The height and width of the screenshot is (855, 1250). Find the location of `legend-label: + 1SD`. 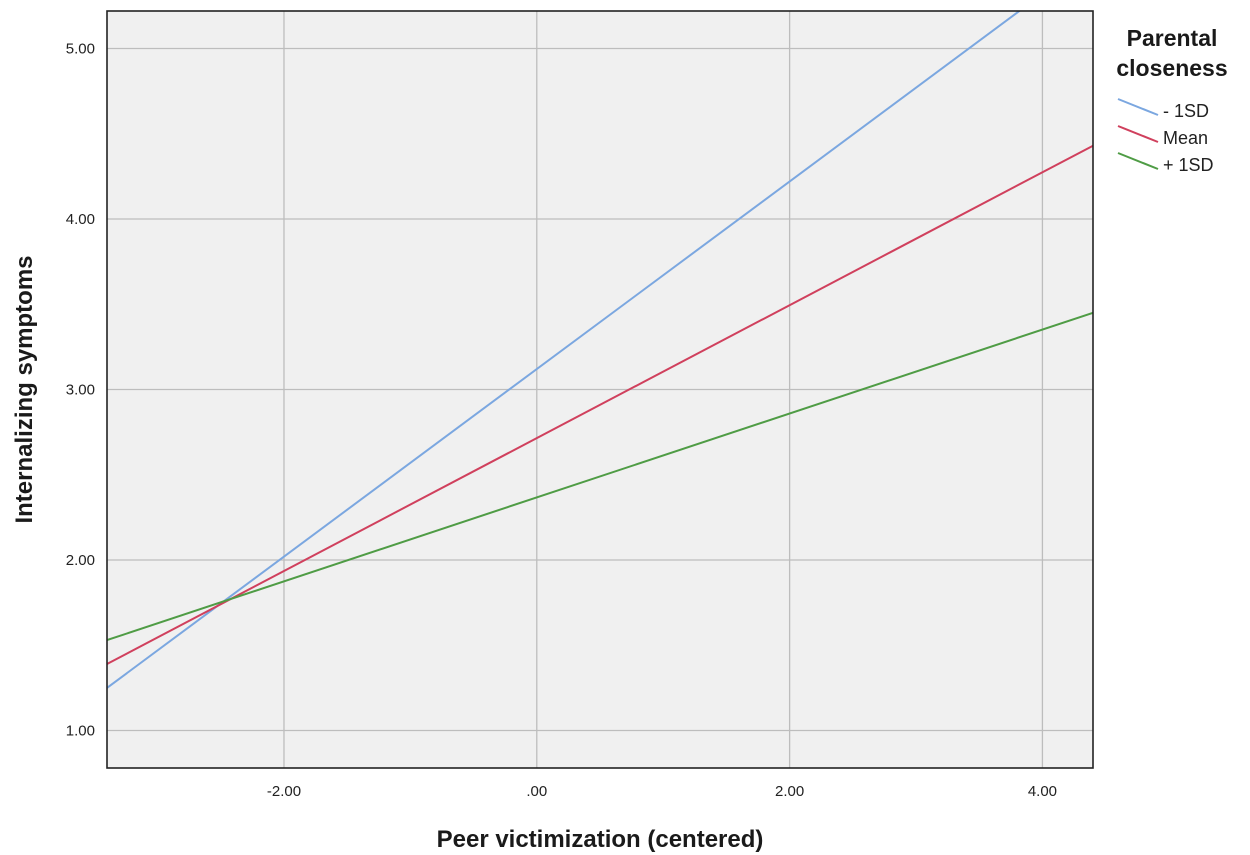

legend-label: + 1SD is located at coordinates (1188, 165).